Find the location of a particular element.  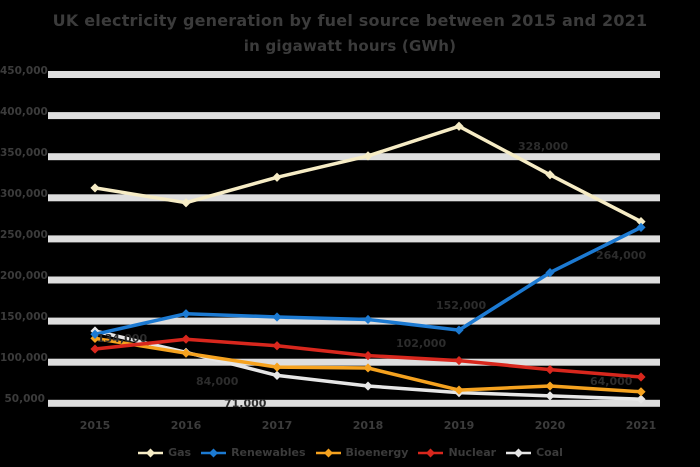

legend-item-bioenergy: Bioenergy is located at coordinates (362, 452).